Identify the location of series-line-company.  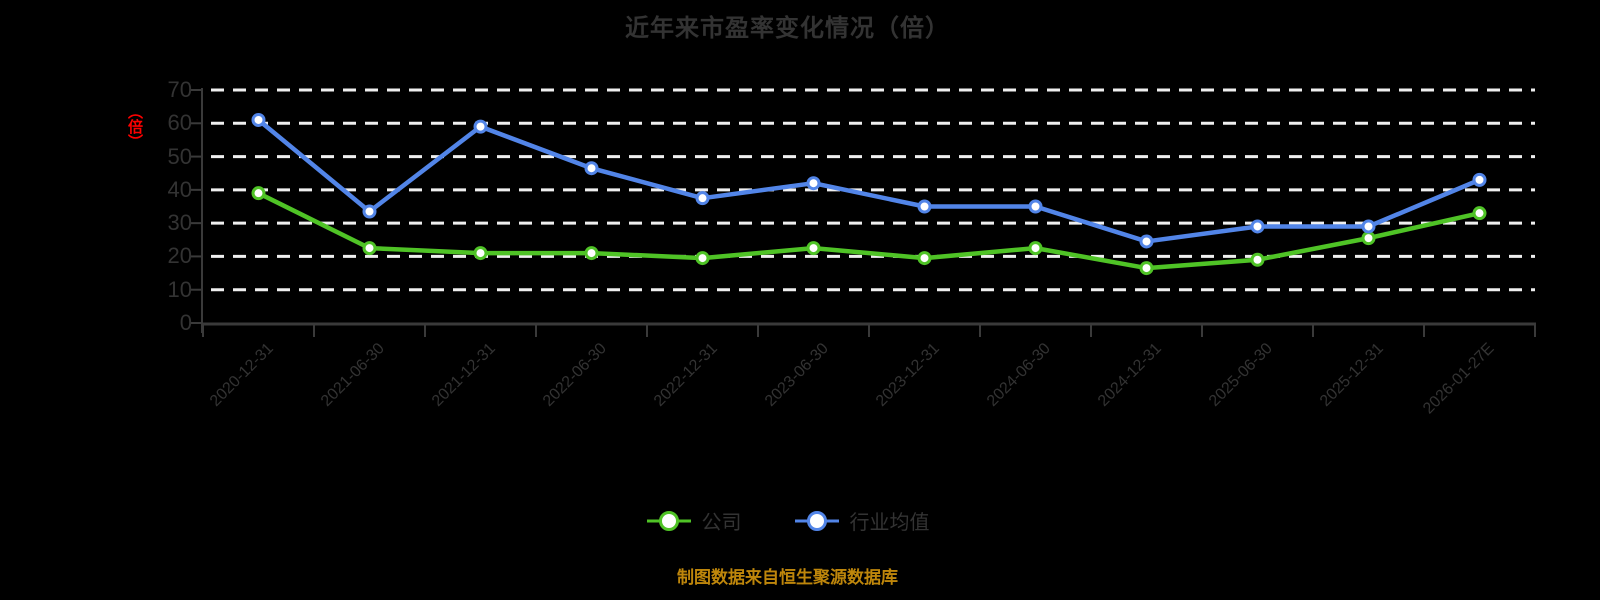
(869, 230).